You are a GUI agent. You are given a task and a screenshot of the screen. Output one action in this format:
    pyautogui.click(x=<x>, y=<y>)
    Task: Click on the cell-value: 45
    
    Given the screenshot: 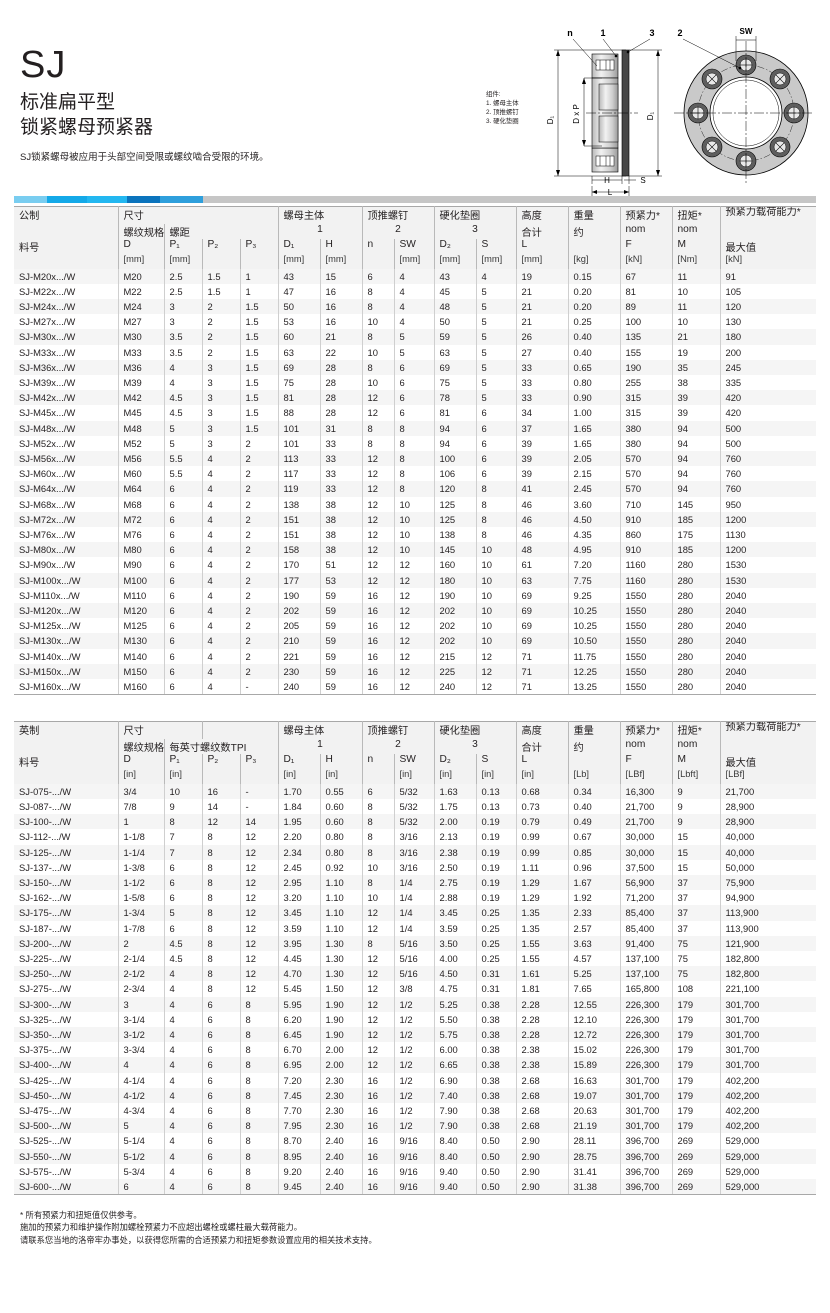 What is the action you would take?
    pyautogui.click(x=454, y=291)
    